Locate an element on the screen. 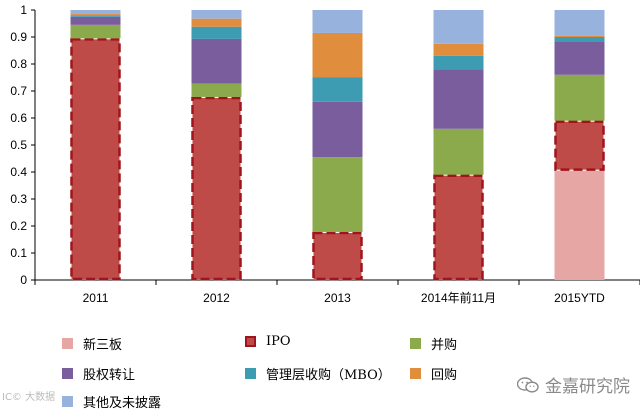 Image resolution: width=640 pixels, height=413 pixels. legend-label: 股权转让 is located at coordinates (109, 375).